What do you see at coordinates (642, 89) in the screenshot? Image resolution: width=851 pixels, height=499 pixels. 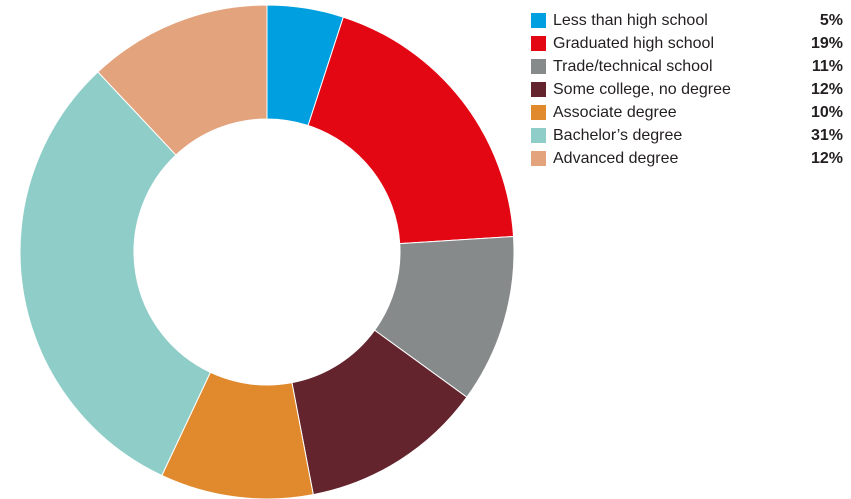 I see `legend-label: Some college, no degree` at bounding box center [642, 89].